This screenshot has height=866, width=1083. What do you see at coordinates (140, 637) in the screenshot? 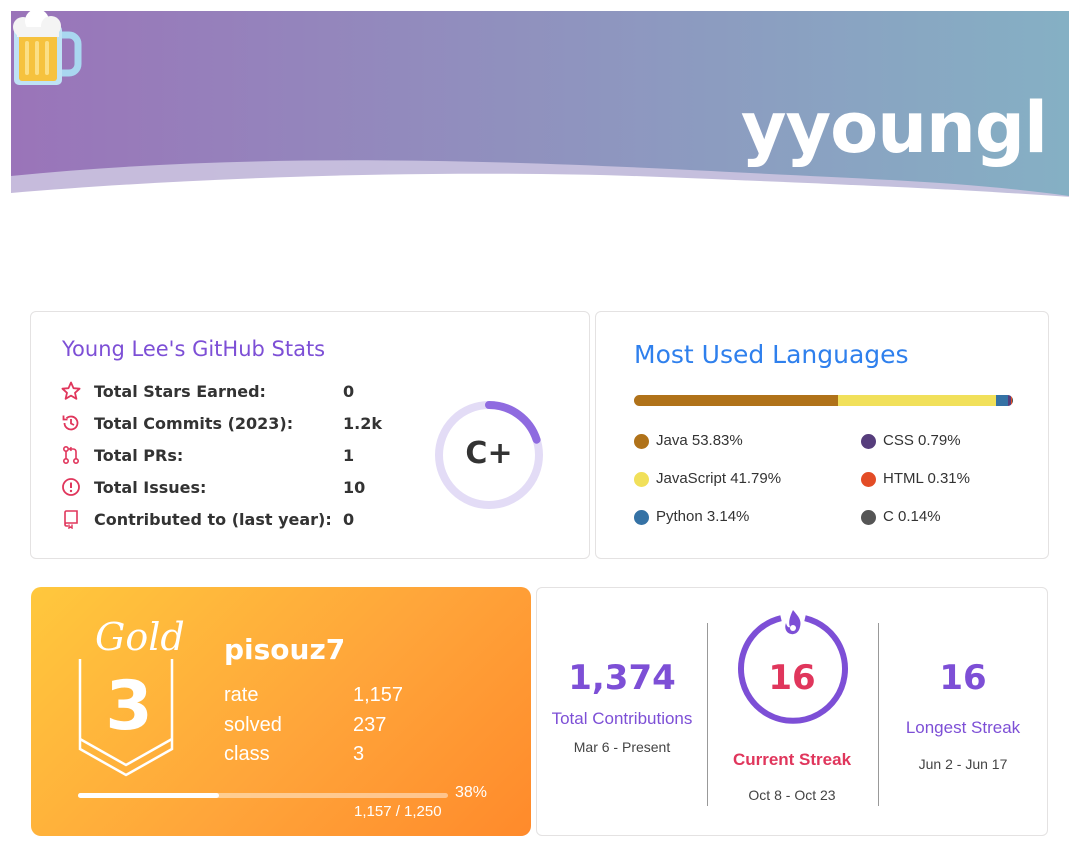
I see `tier-name: Gold` at bounding box center [140, 637].